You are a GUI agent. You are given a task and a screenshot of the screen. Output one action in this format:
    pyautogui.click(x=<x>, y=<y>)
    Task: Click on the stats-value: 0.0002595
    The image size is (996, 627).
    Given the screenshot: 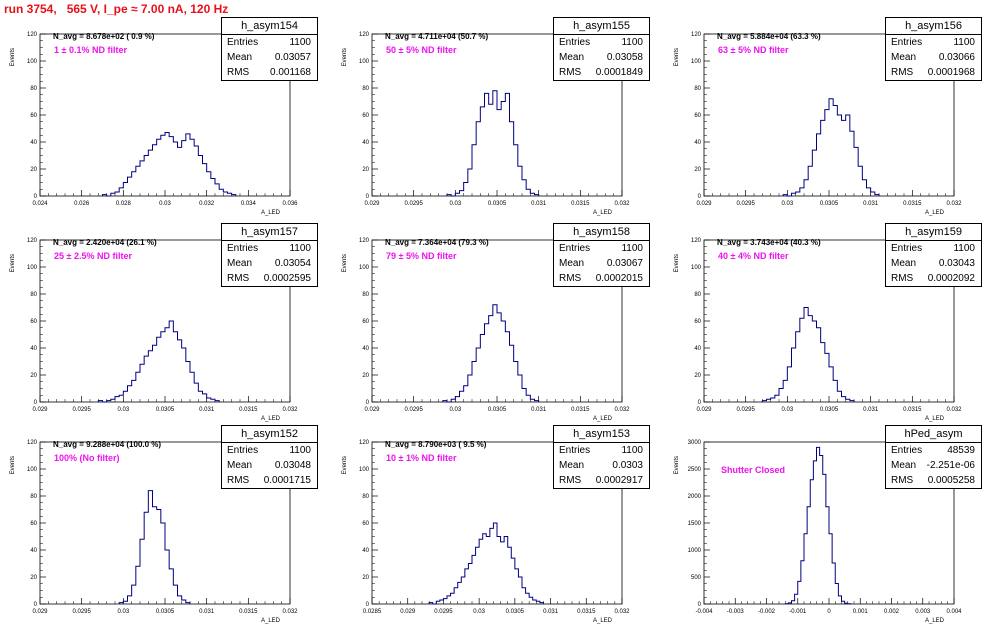 What is the action you would take?
    pyautogui.click(x=287, y=278)
    